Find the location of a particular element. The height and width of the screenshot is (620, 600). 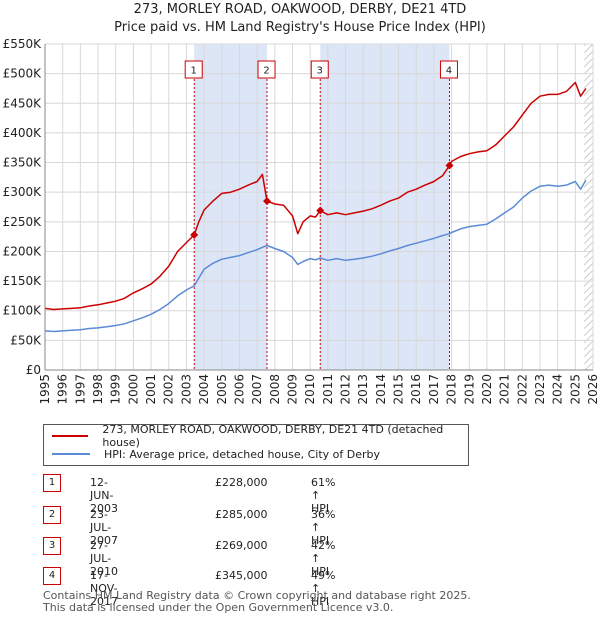

x-tick-label: 2005 is located at coordinates (222, 389).